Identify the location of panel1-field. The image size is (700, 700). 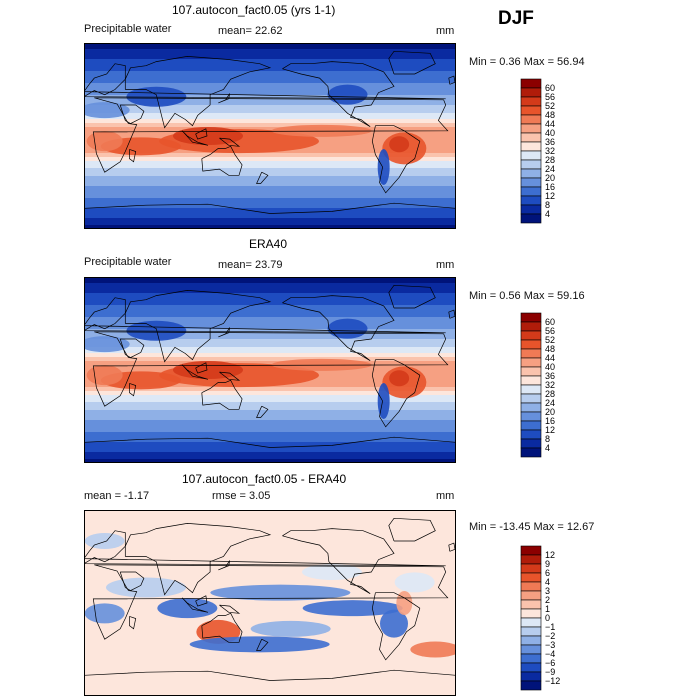
(270, 136).